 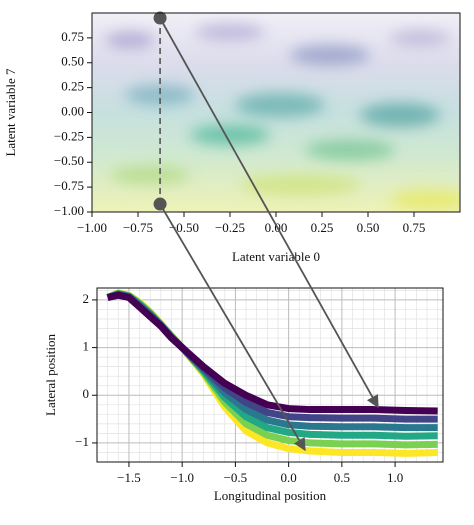 What do you see at coordinates (50, 375) in the screenshot?
I see `y-axis-label: Lateral position` at bounding box center [50, 375].